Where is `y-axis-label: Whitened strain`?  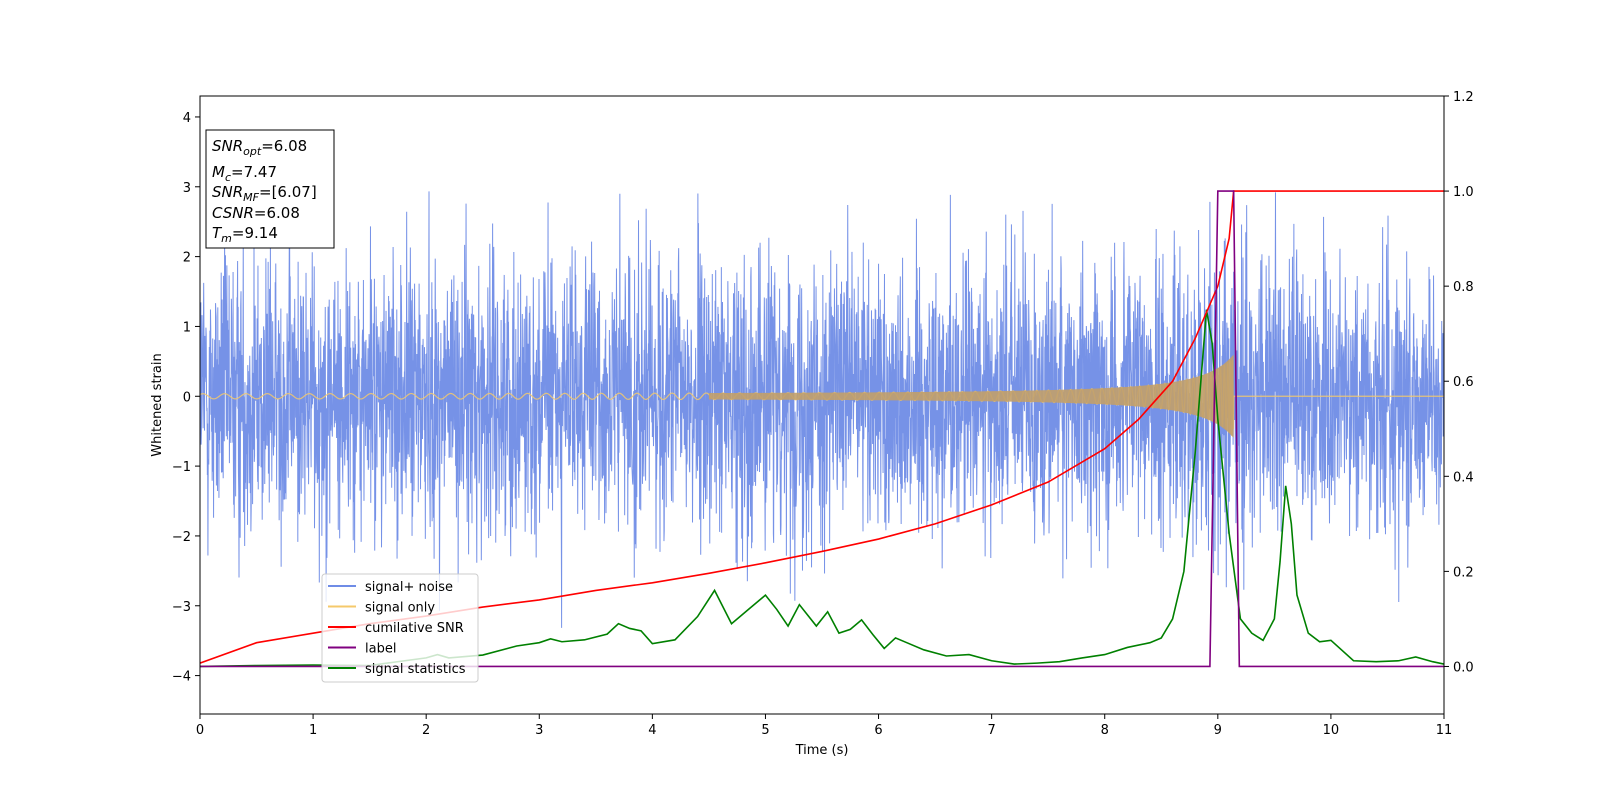
y-axis-label: Whitened strain is located at coordinates (157, 404).